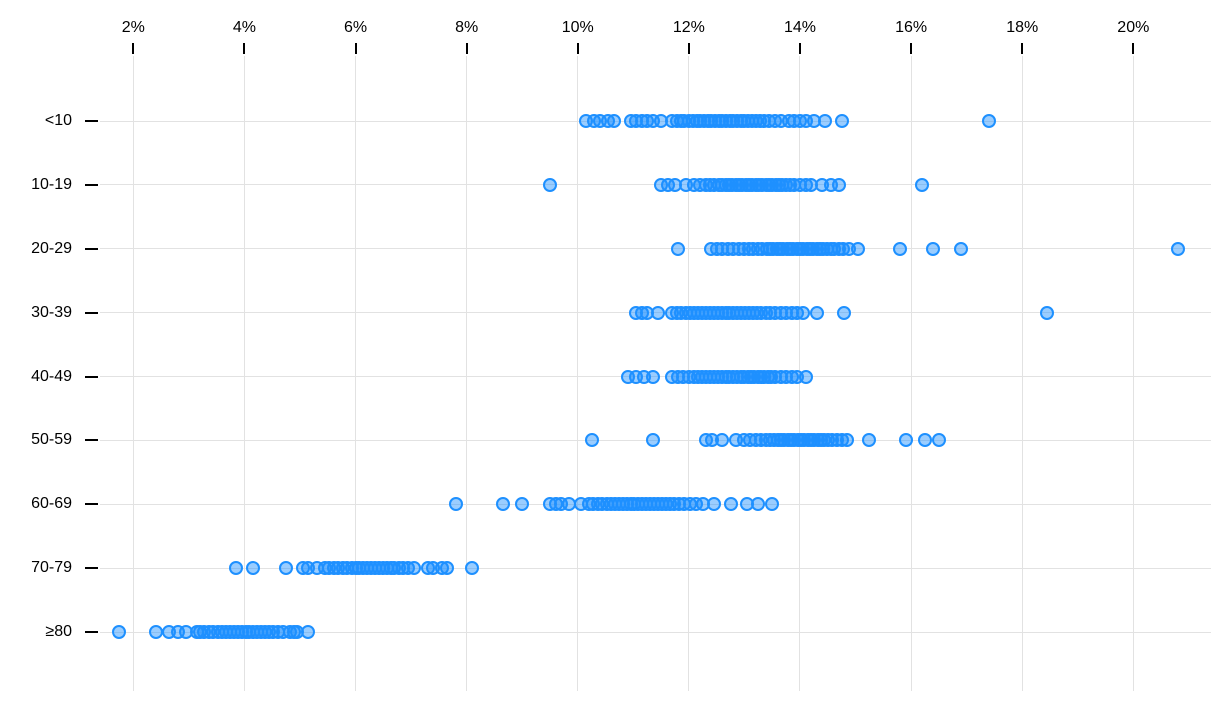 Image resolution: width=1216 pixels, height=716 pixels. What do you see at coordinates (133, 27) in the screenshot?
I see `x-tick-label: 2%` at bounding box center [133, 27].